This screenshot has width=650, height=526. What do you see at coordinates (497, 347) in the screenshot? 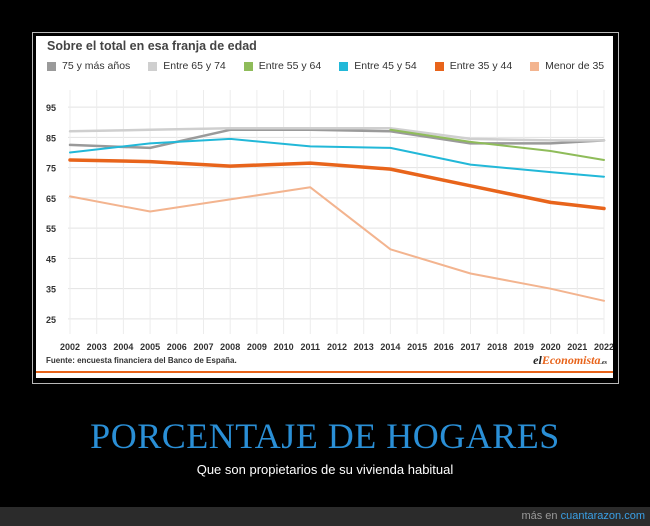
I see `x-tick-label: 2018` at bounding box center [497, 347].